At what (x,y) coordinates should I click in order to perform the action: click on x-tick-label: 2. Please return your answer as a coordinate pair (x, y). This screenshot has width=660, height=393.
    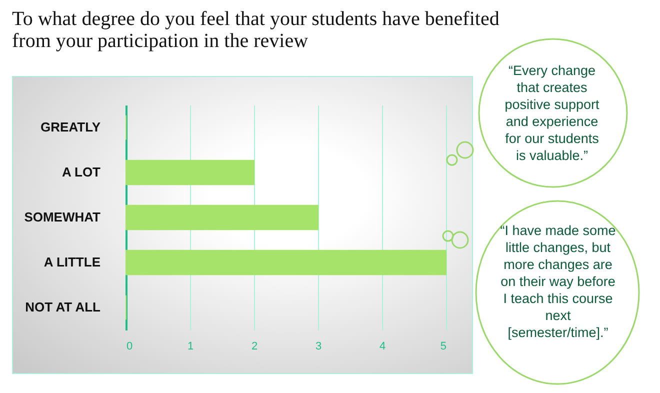
    Looking at the image, I should click on (254, 346).